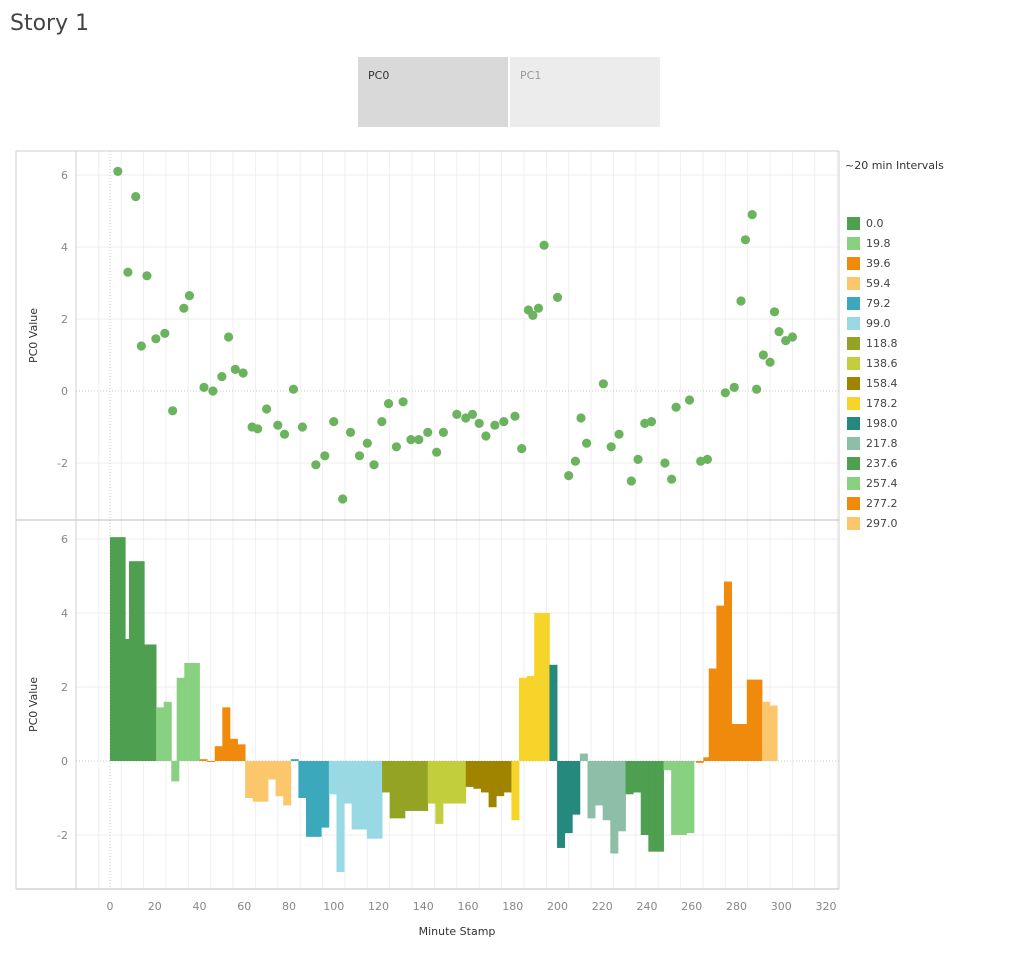  Describe the element at coordinates (872, 283) in the screenshot. I see `legend-item: 59.4` at that location.